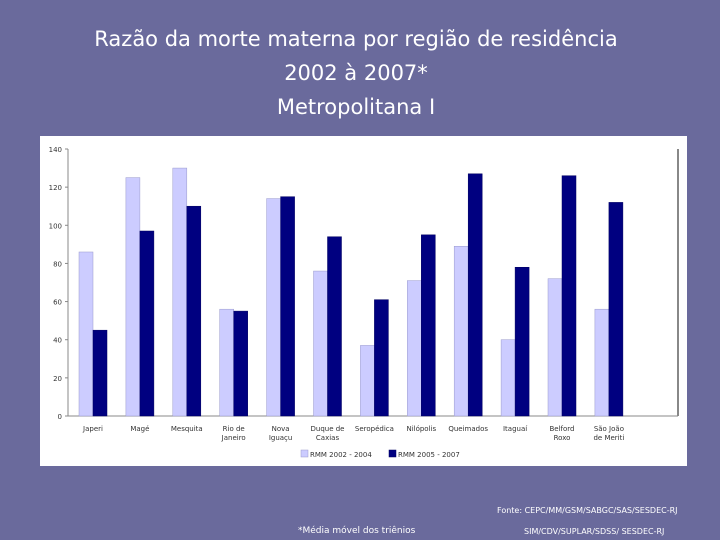  What do you see at coordinates (55, 226) in the screenshot?
I see `y-tick-label: 100` at bounding box center [55, 226].